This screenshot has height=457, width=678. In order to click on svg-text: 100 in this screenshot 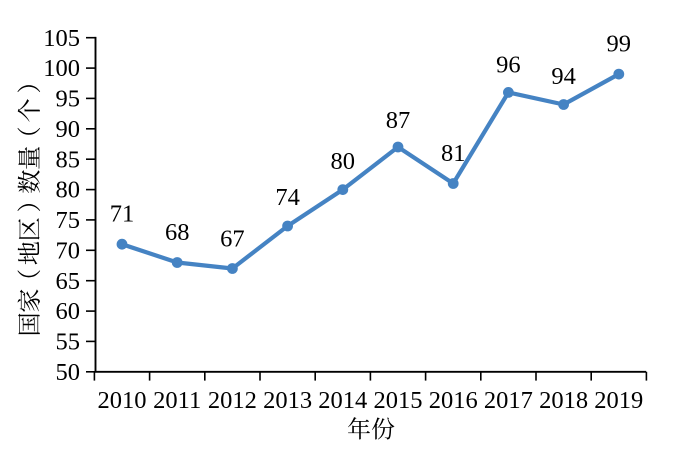, I will do `click(61, 68)`.